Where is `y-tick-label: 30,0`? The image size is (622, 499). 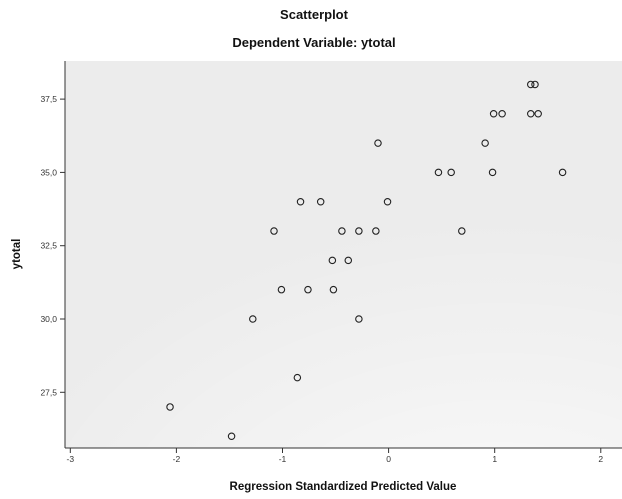
y-tick-label: 30,0 is located at coordinates (48, 319).